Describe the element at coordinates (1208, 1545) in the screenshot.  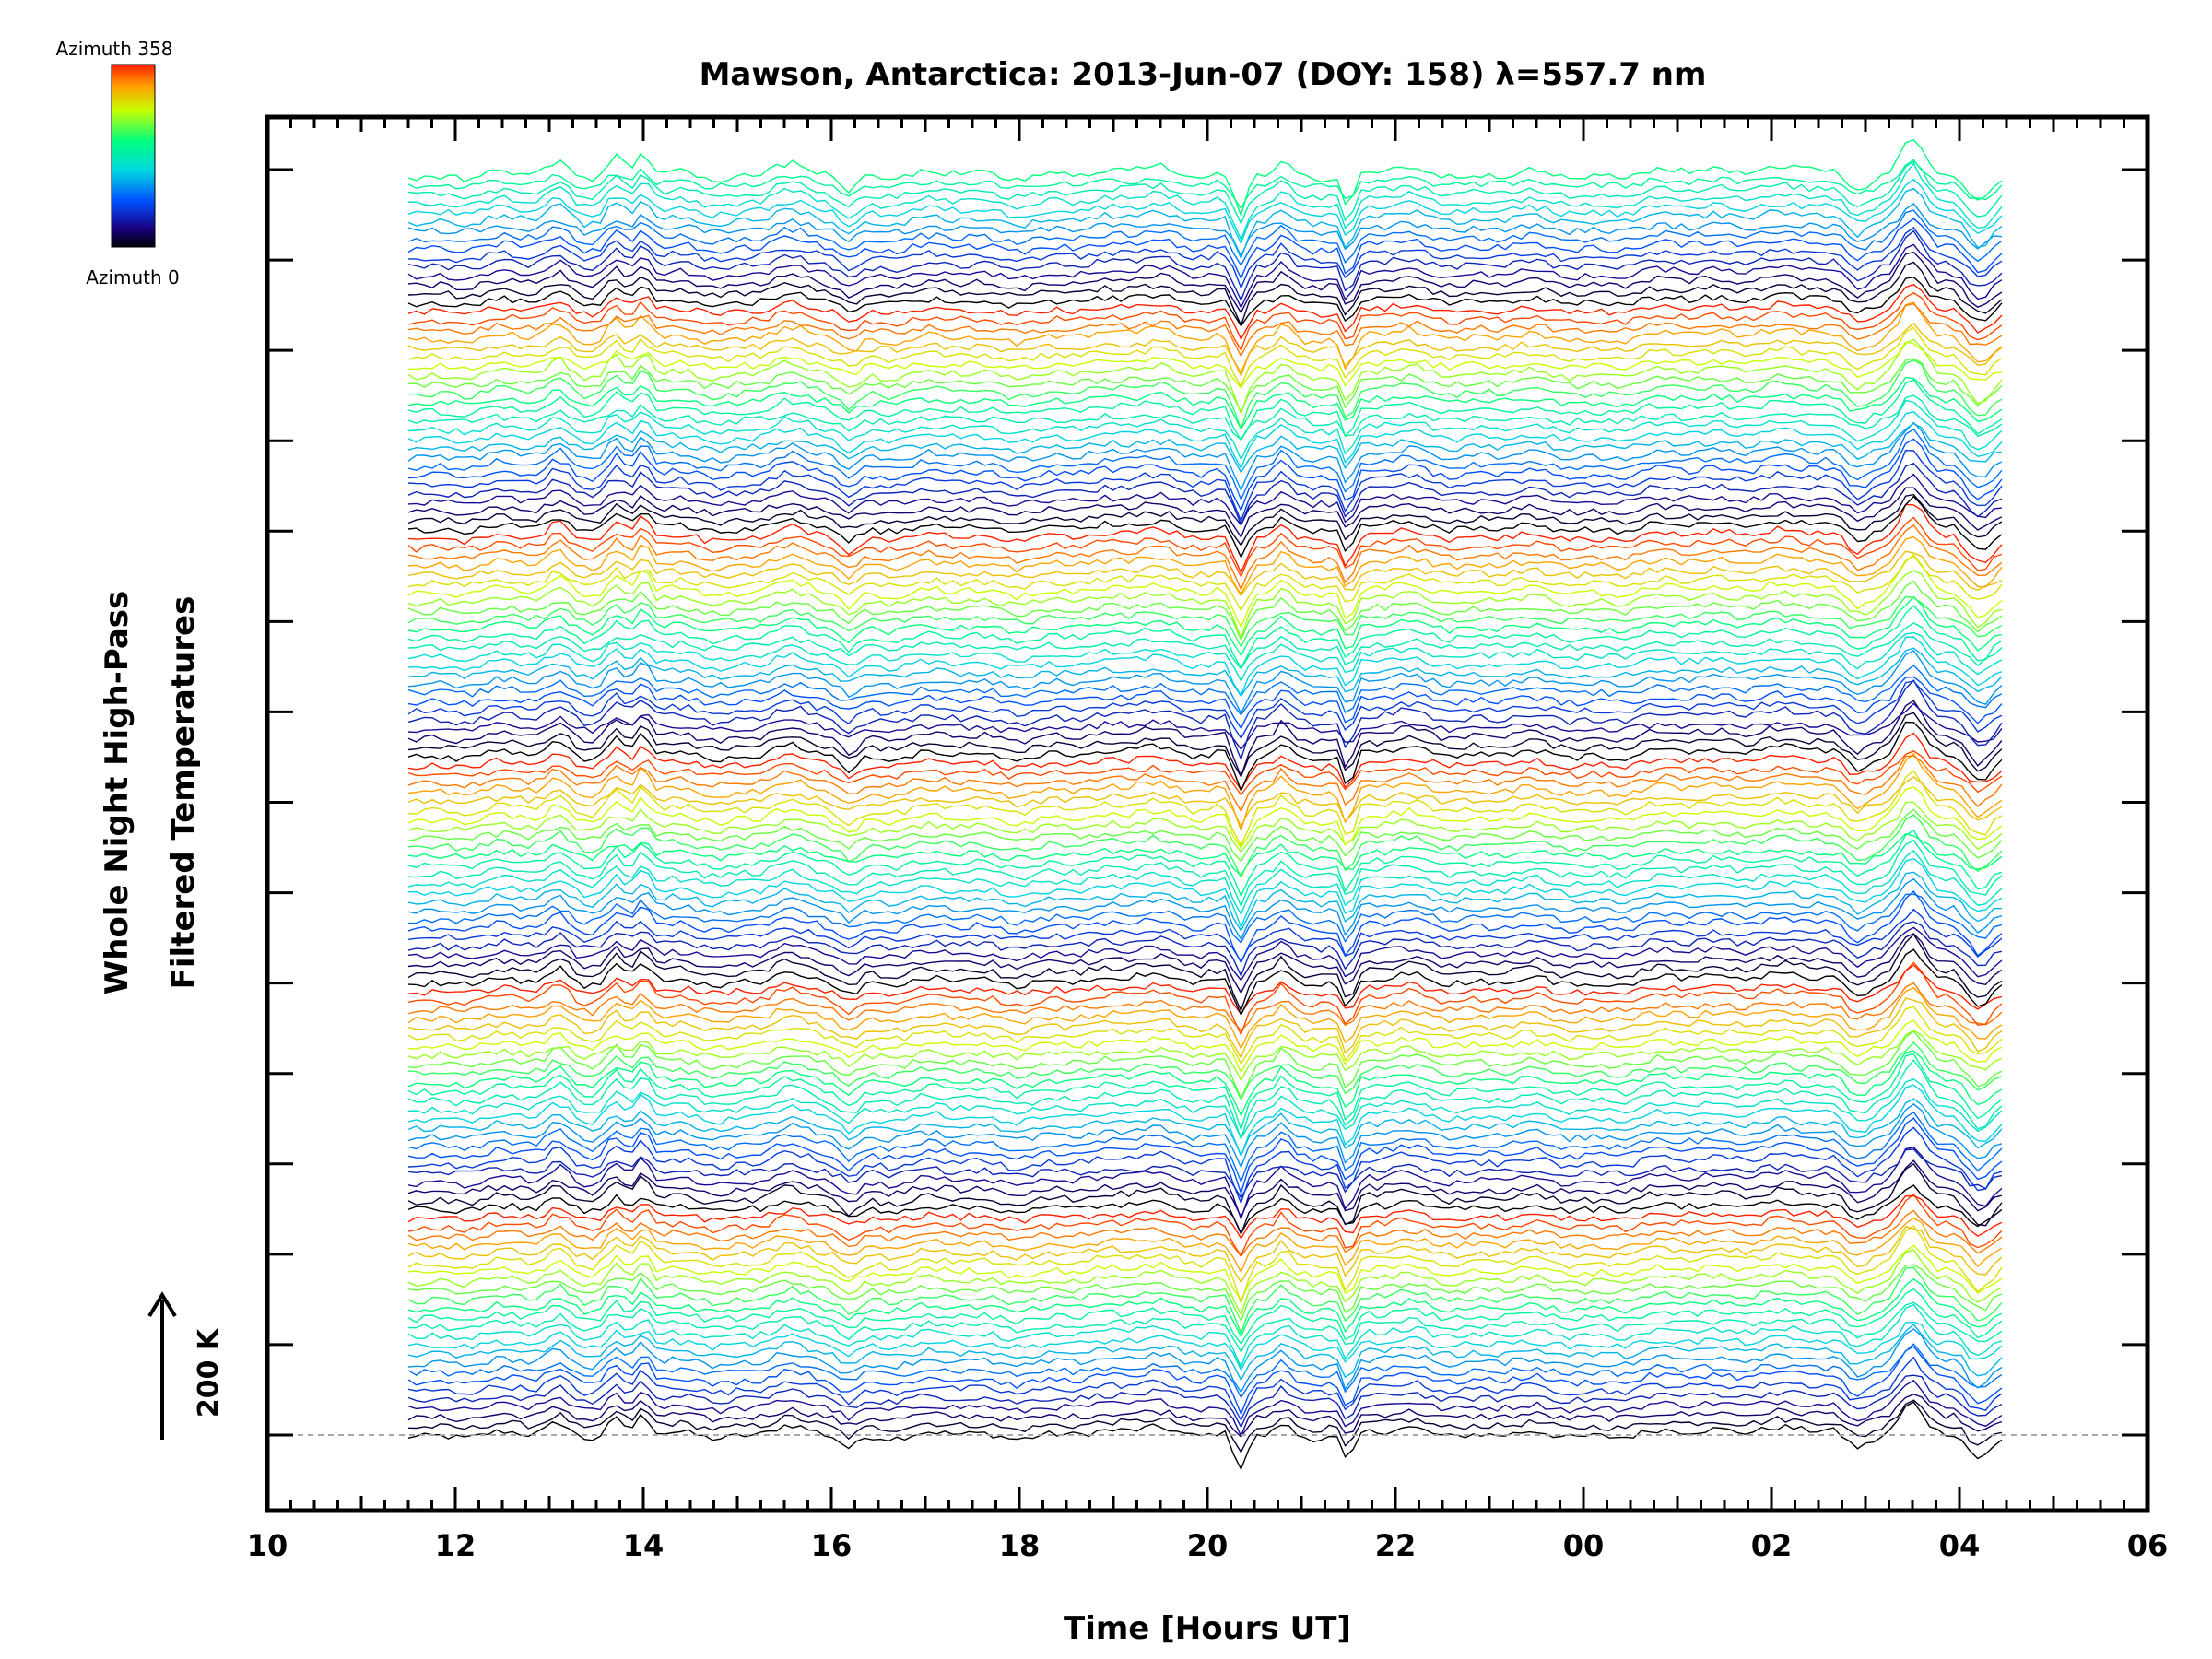
I see `x-axis-tick-labels: 10 12 14 16 18 20 22 00 02 04 06` at that location.